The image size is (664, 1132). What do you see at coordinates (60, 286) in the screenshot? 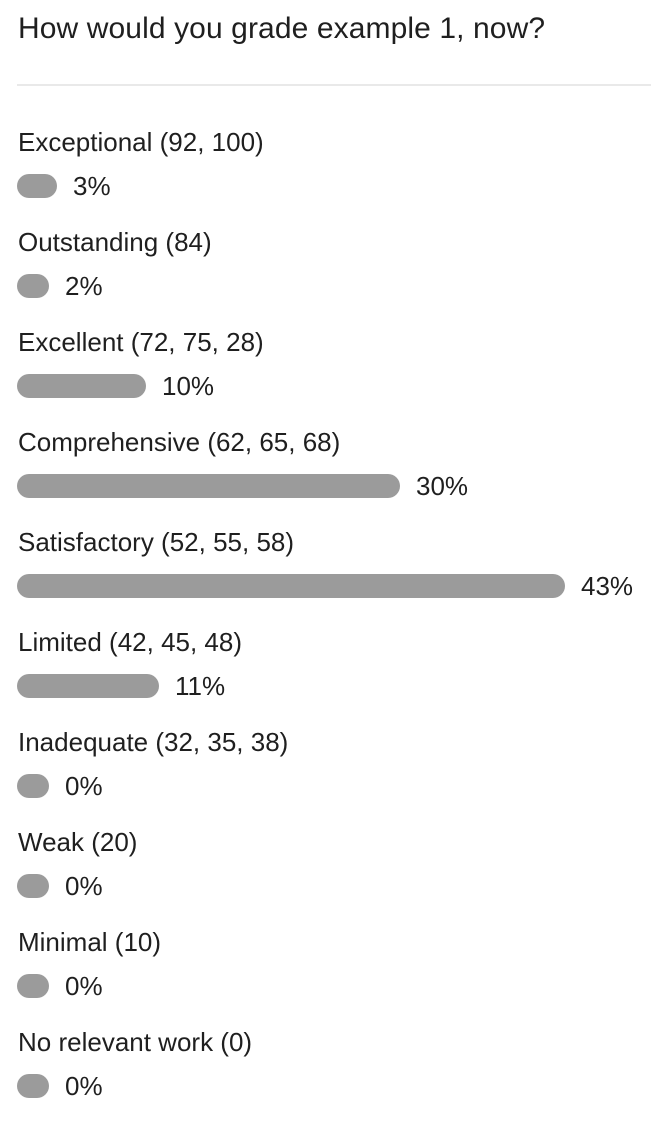
I see `result-row: 2%` at bounding box center [60, 286].